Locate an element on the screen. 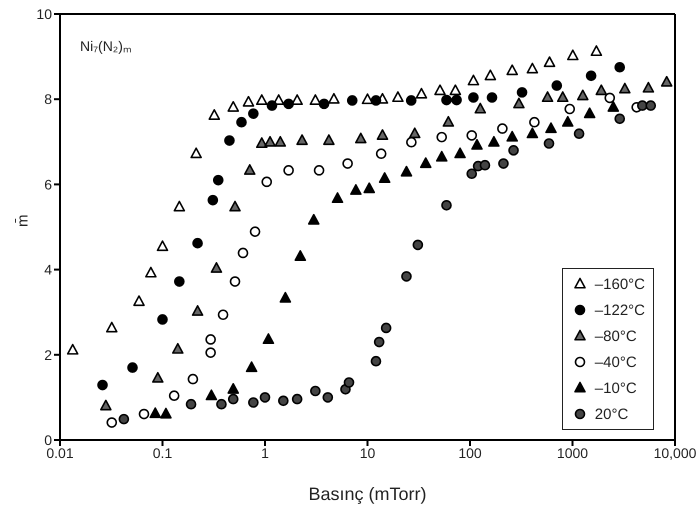  y-tick-label: 2 is located at coordinates (48, 354).